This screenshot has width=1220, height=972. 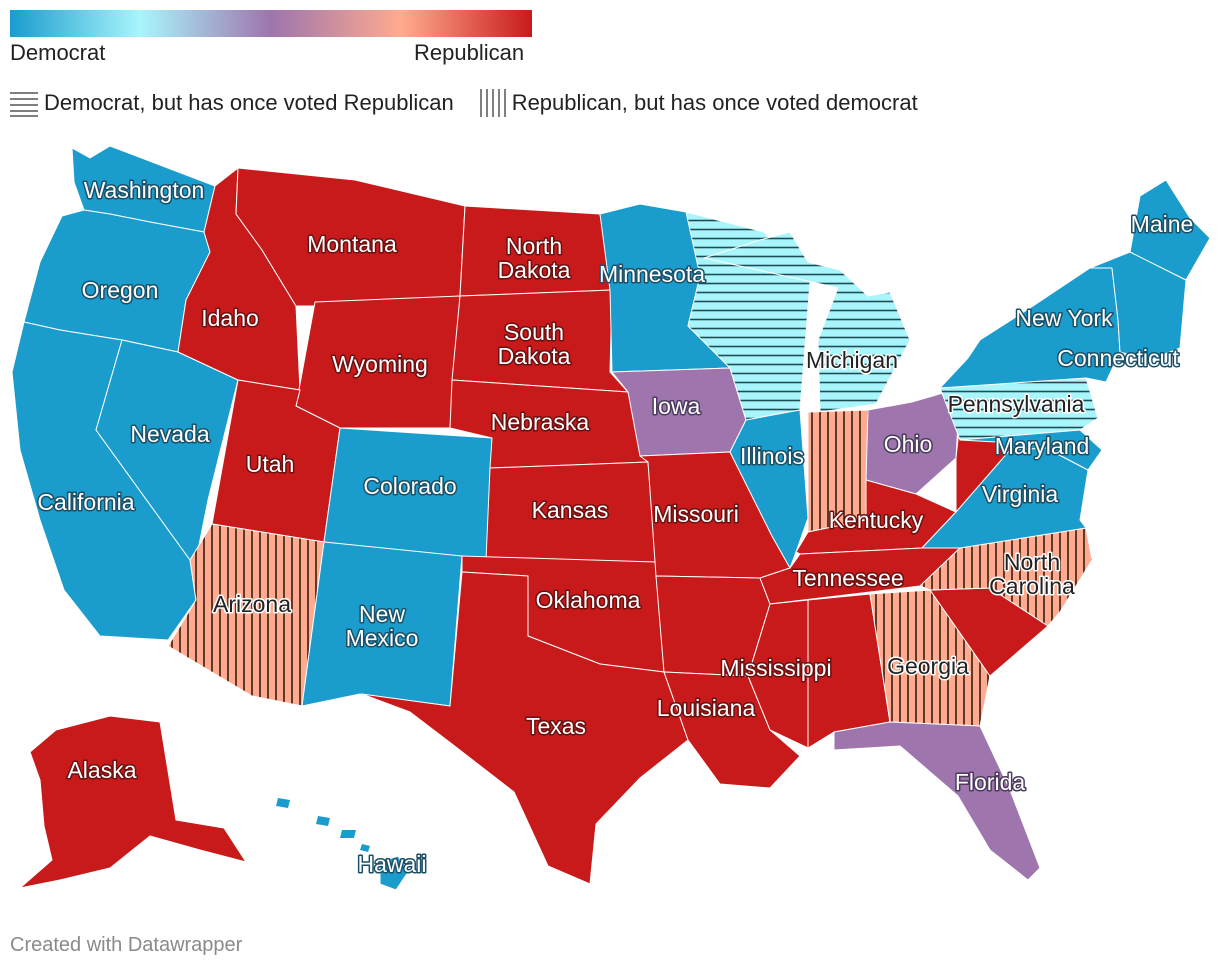 I want to click on state-michigan, so click(x=807, y=322).